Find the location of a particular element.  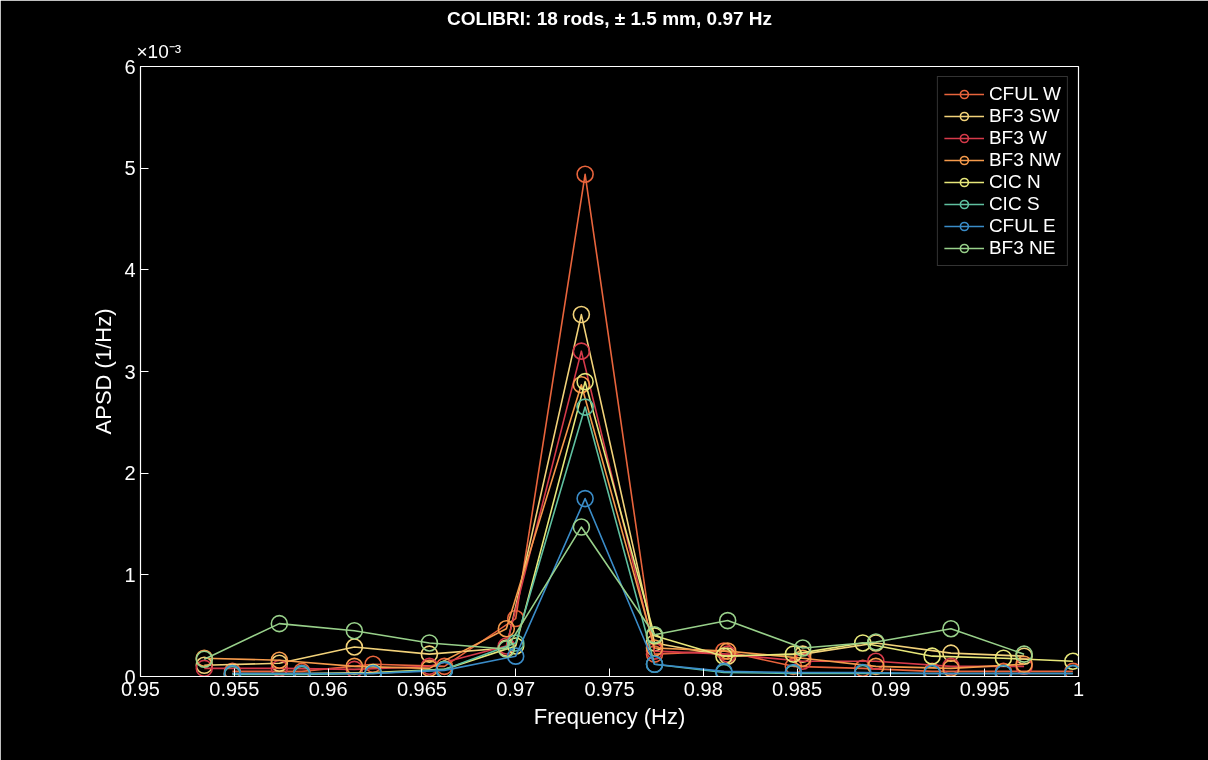

y-tick-label: 1 is located at coordinates (130, 574).